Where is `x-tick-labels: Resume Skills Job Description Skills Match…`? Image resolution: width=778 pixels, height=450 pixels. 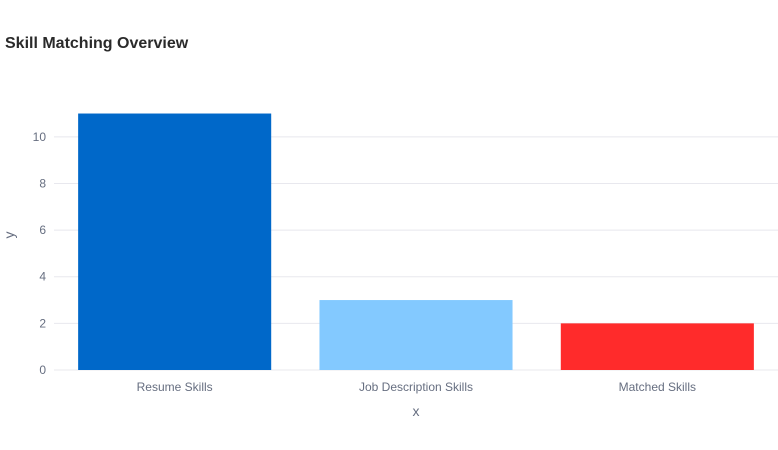
x-tick-labels: Resume Skills Job Description Skills Match… is located at coordinates (416, 387).